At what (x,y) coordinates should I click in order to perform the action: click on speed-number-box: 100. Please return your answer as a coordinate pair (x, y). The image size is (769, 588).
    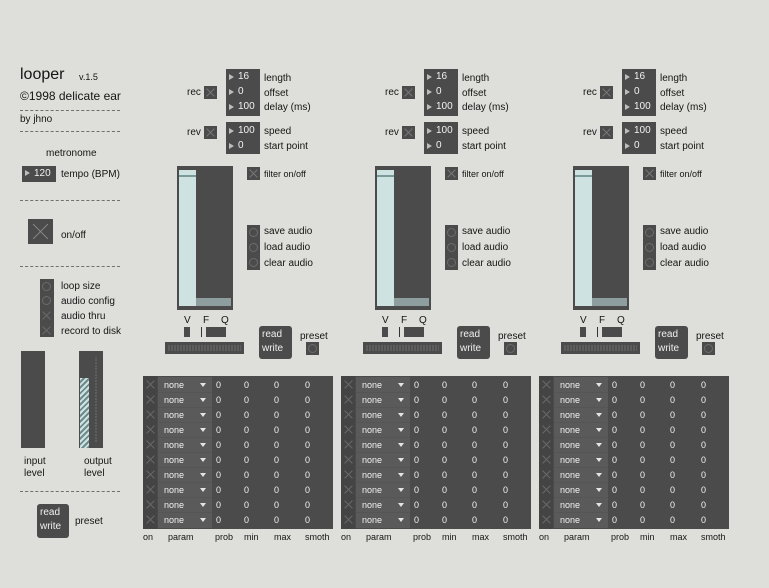
    Looking at the image, I should click on (243, 131).